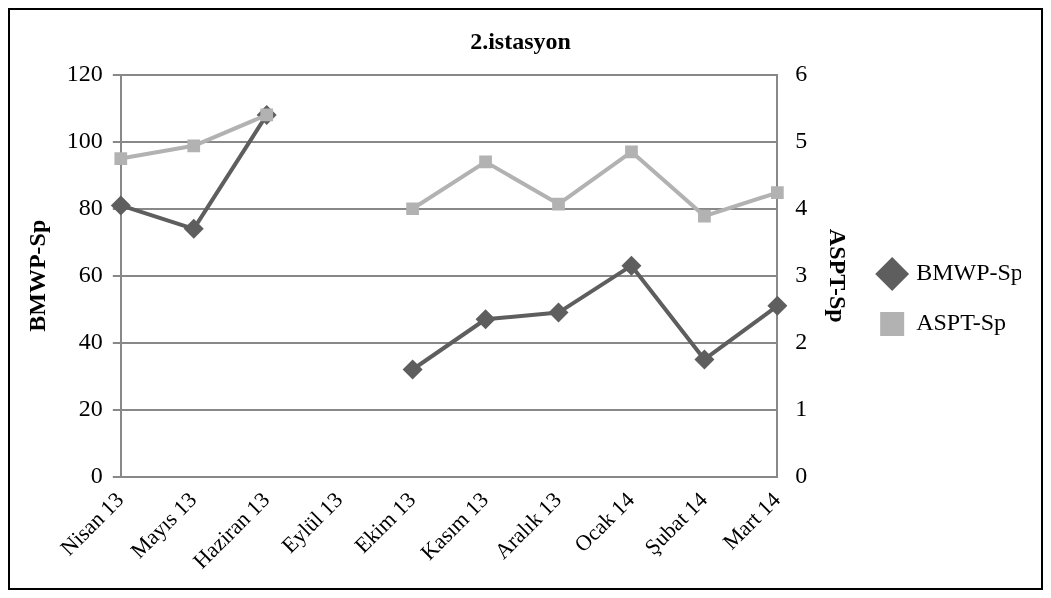 This screenshot has height=598, width=1051. What do you see at coordinates (90, 274) in the screenshot?
I see `y-tick-label: 60` at bounding box center [90, 274].